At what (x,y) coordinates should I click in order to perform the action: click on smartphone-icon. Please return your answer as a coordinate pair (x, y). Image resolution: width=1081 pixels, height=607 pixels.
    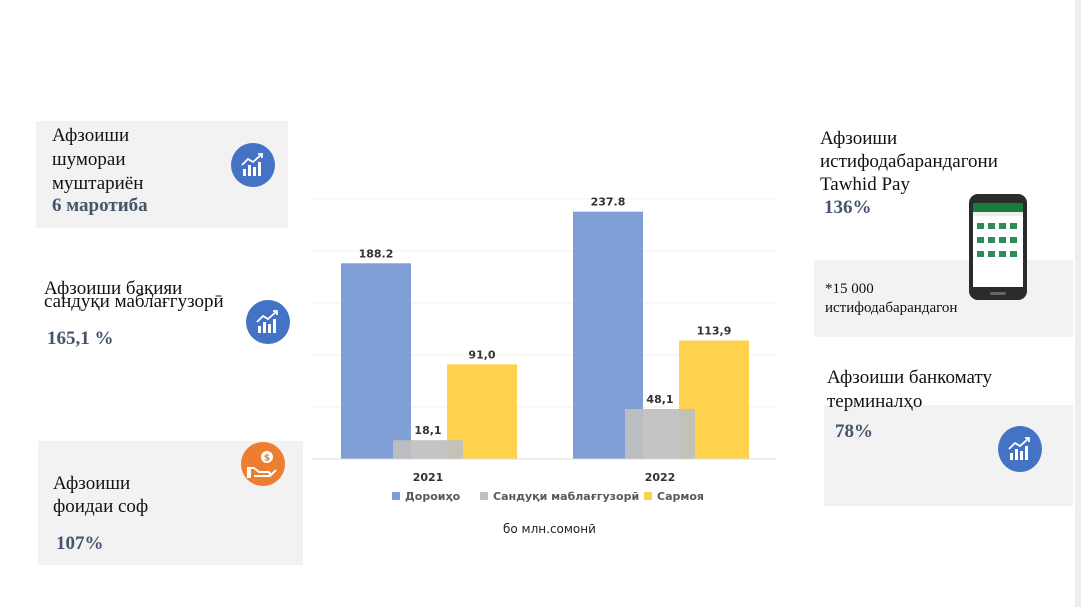
    Looking at the image, I should click on (998, 247).